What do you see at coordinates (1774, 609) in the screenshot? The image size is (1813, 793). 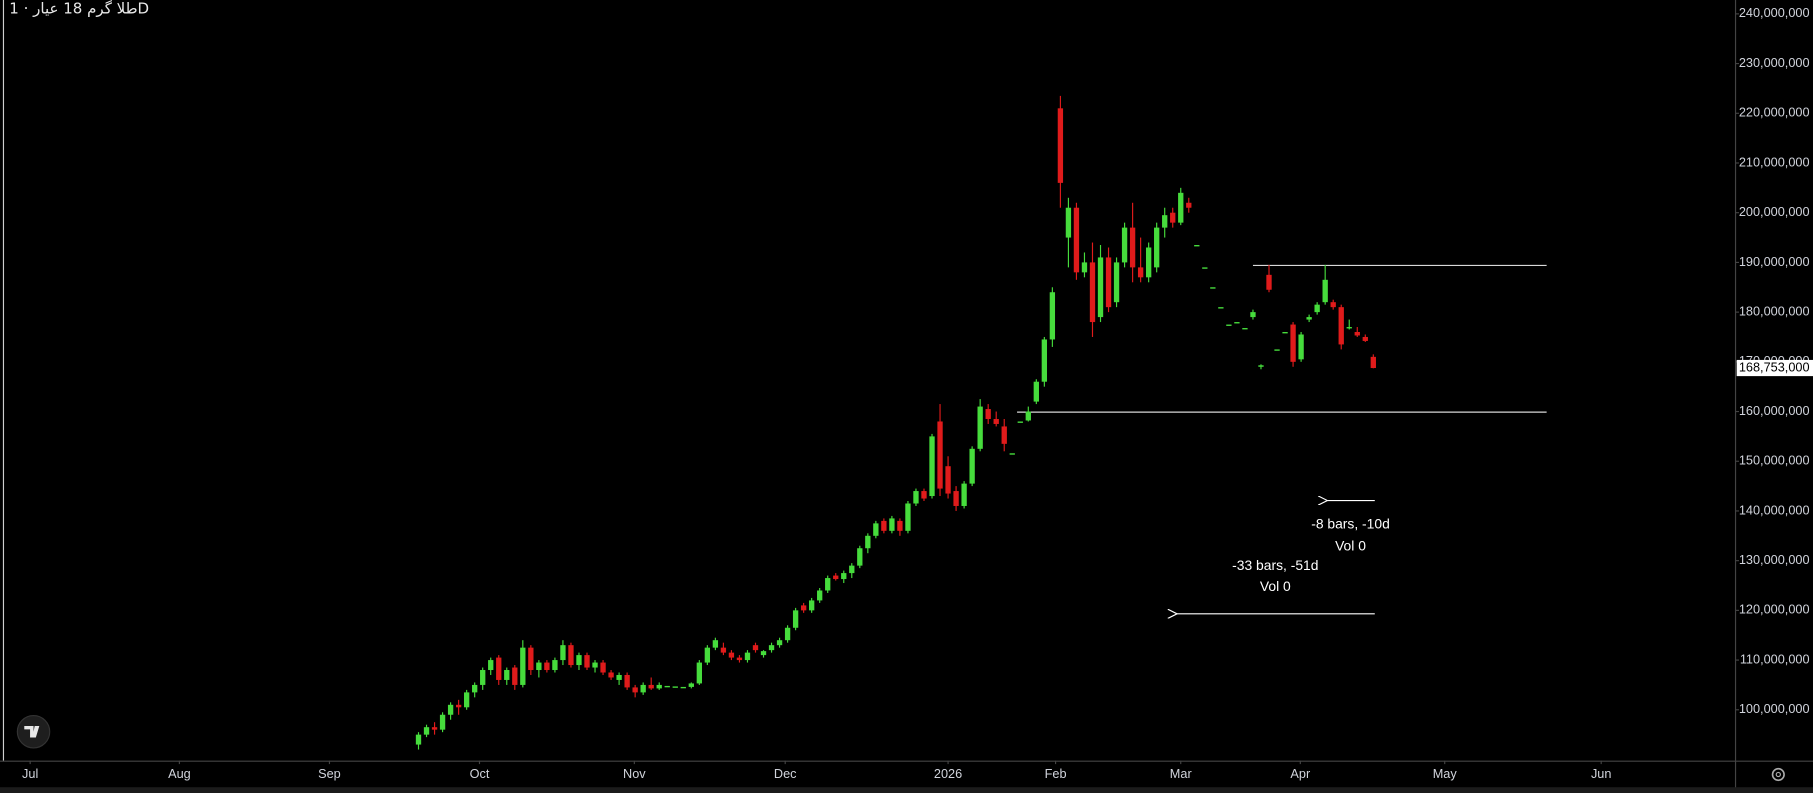 I see `y-tick-label: 120,000,000` at bounding box center [1774, 609].